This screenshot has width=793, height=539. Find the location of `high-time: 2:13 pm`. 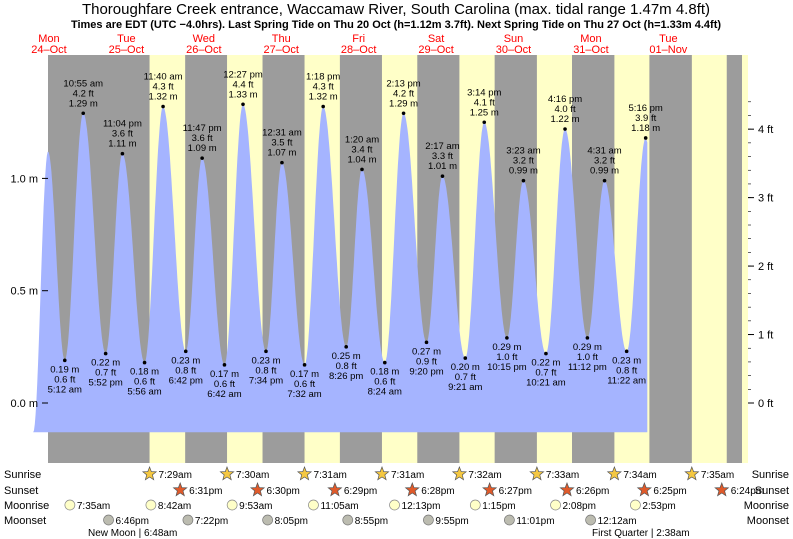

high-time: 2:13 pm is located at coordinates (403, 83).